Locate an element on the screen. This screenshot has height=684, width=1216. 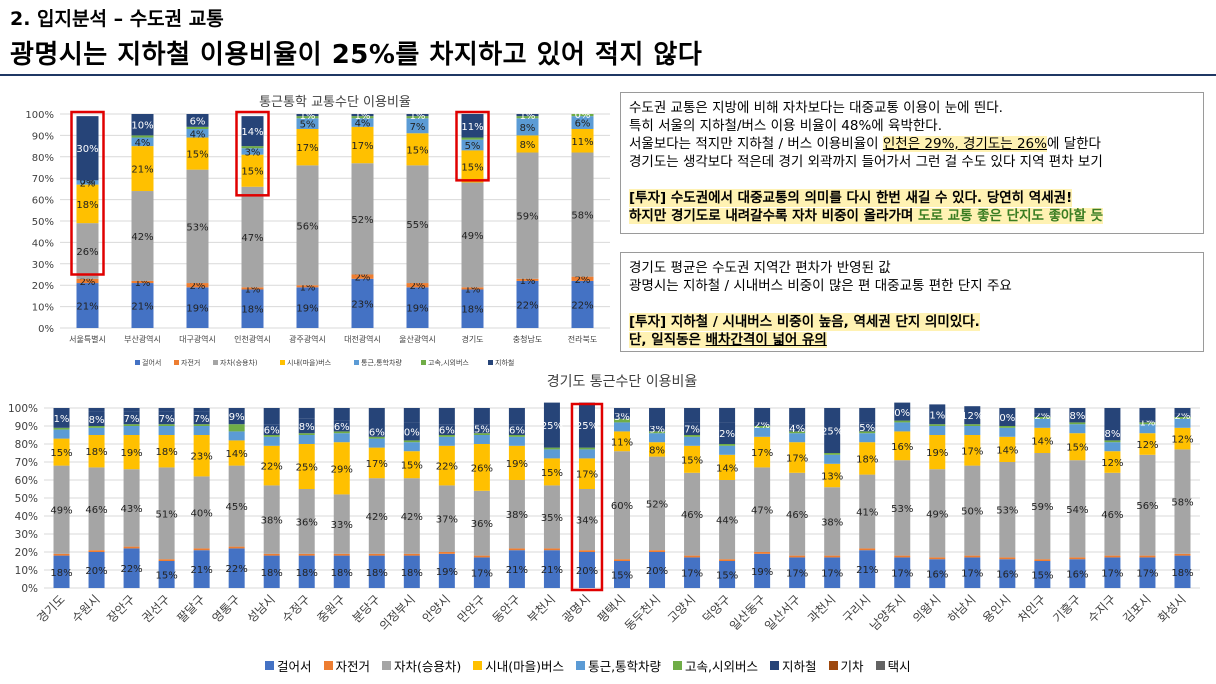
chart2-value-label: 35% is located at coordinates (552, 518).